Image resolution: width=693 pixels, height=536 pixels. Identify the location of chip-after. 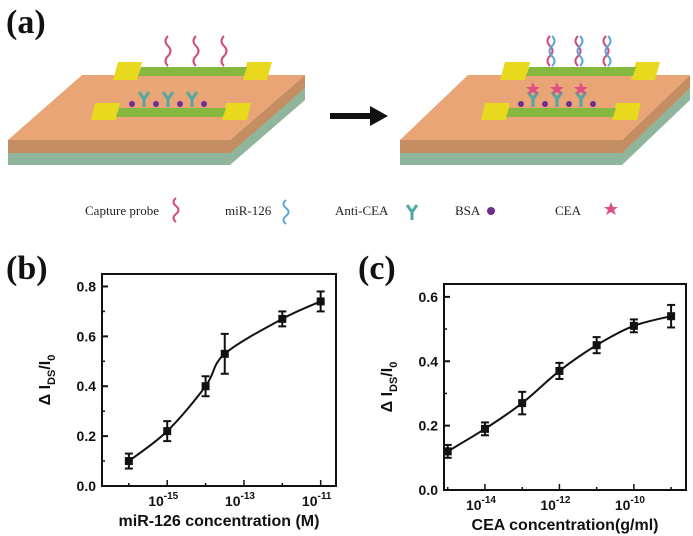
(545, 100).